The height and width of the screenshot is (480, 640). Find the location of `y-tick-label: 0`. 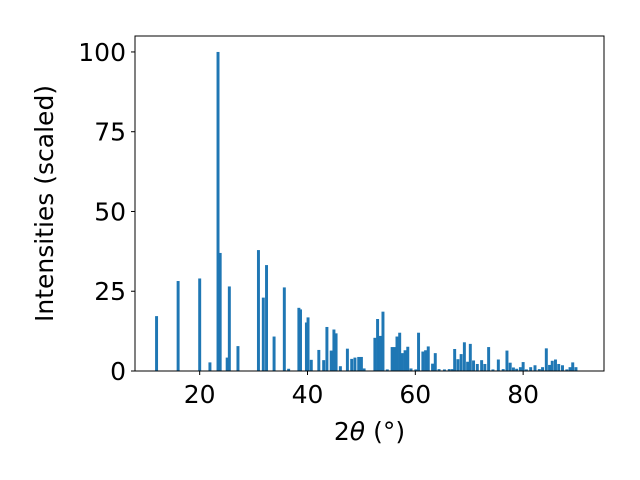

y-tick-label: 0 is located at coordinates (118, 371).